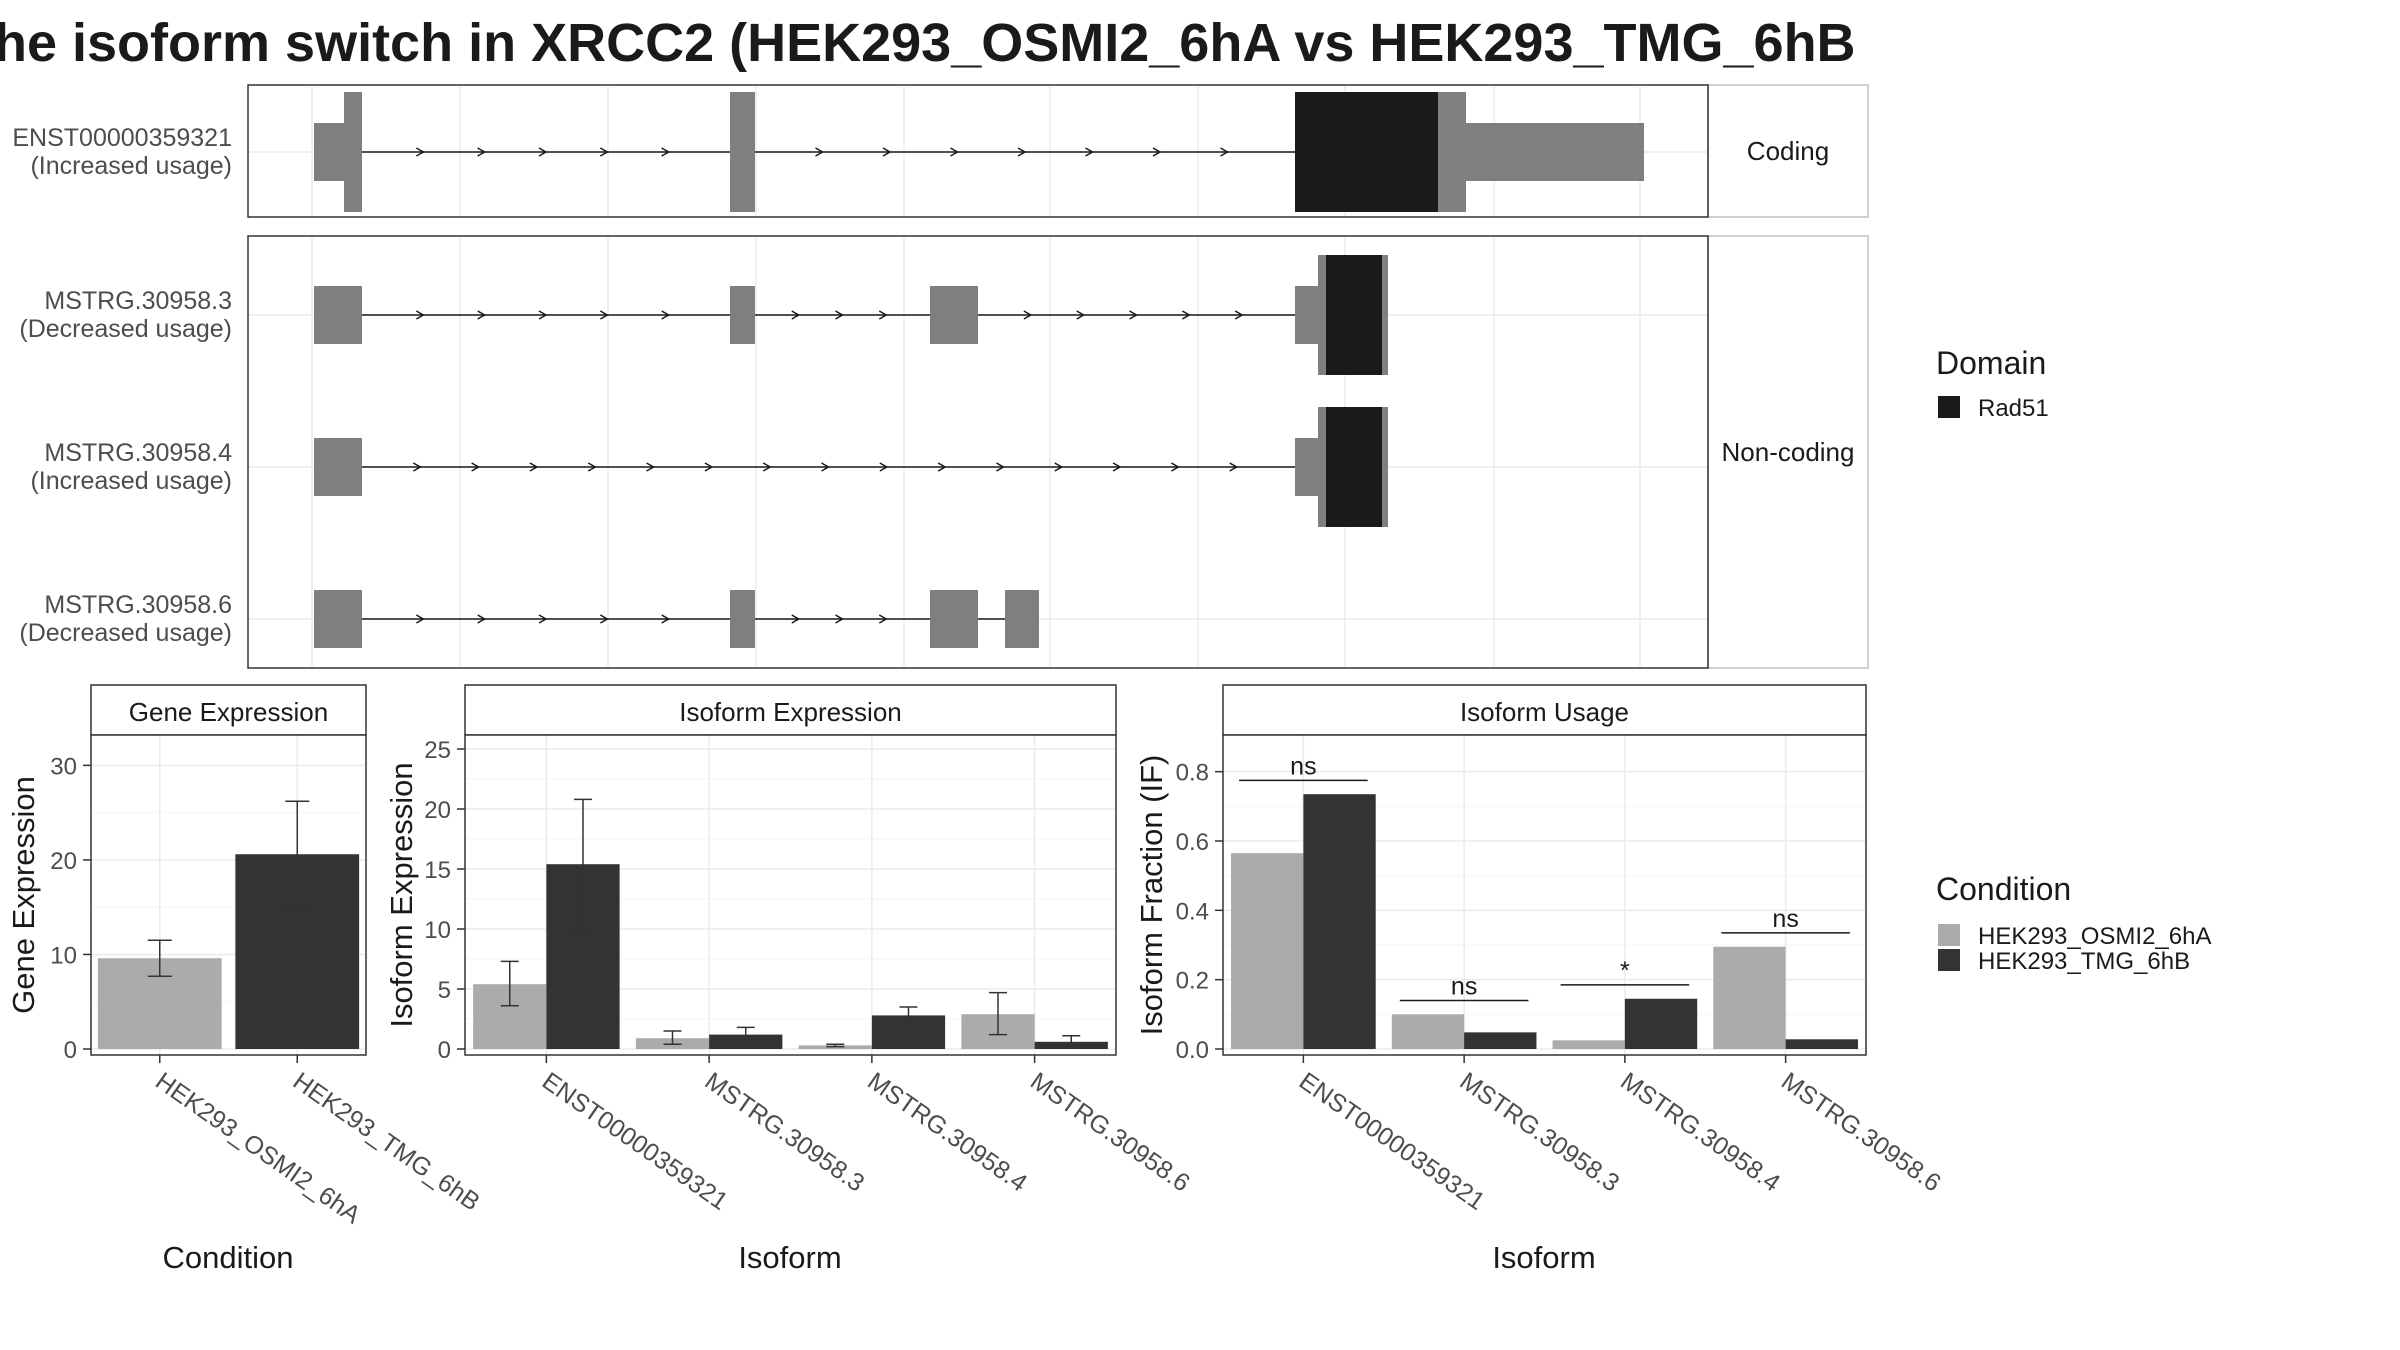 The width and height of the screenshot is (2400, 1350). I want to click on significance-label: *, so click(1625, 971).